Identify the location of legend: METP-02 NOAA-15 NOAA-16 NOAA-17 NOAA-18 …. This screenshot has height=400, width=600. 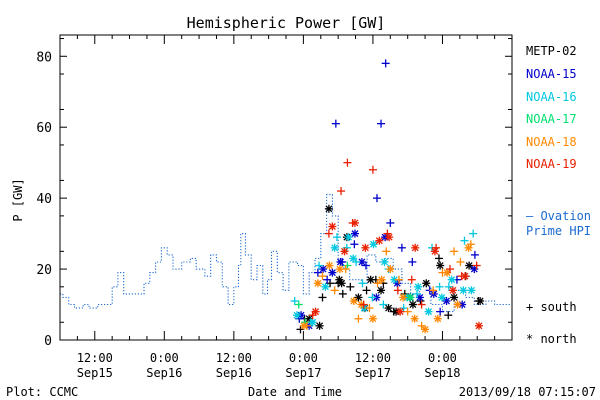
(558, 195).